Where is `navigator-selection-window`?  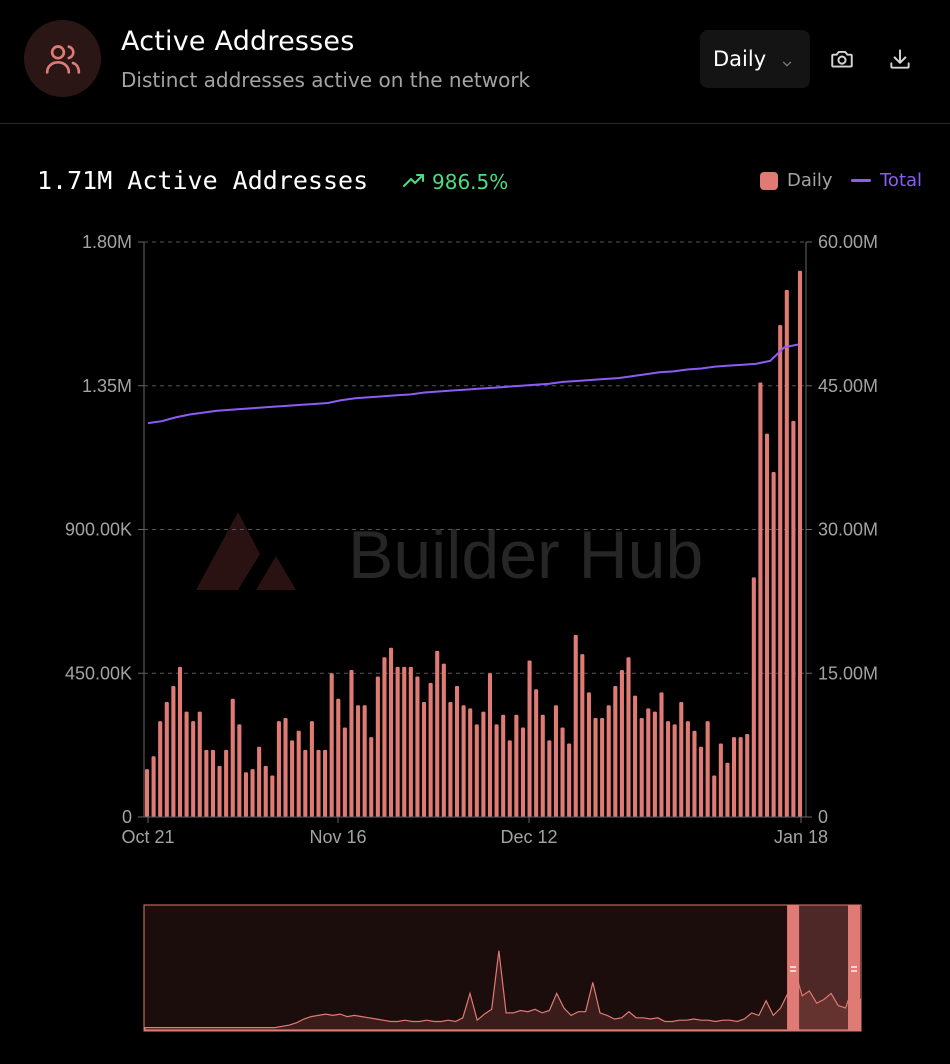
navigator-selection-window is located at coordinates (823, 968).